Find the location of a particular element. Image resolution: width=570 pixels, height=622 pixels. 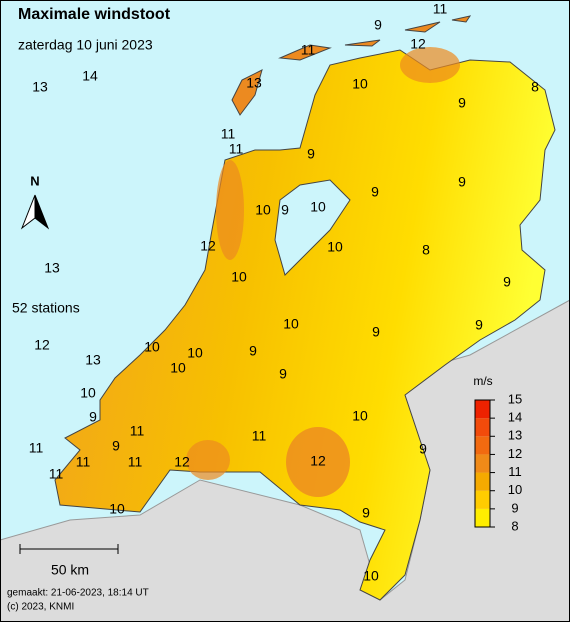

legend-tick-label: 15 is located at coordinates (515, 398).